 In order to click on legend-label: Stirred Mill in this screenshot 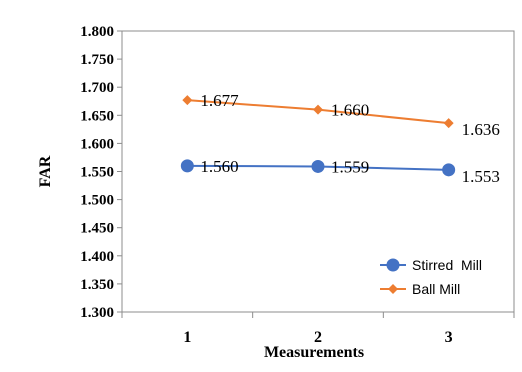, I will do `click(447, 265)`.